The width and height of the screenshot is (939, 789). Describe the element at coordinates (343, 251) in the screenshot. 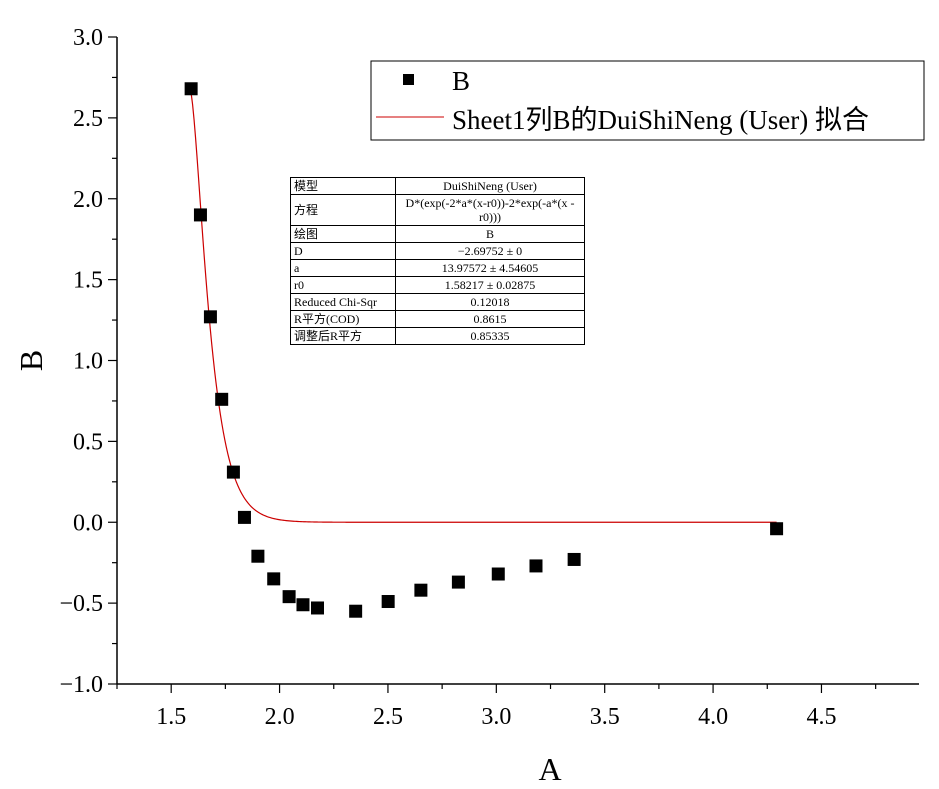

I see `fit-table-key: D` at that location.